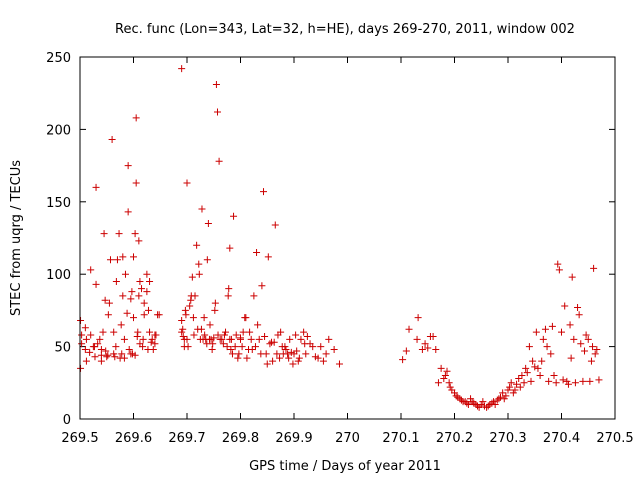  What do you see at coordinates (240, 438) in the screenshot?
I see `x-tick-label: 269.8` at bounding box center [240, 438].